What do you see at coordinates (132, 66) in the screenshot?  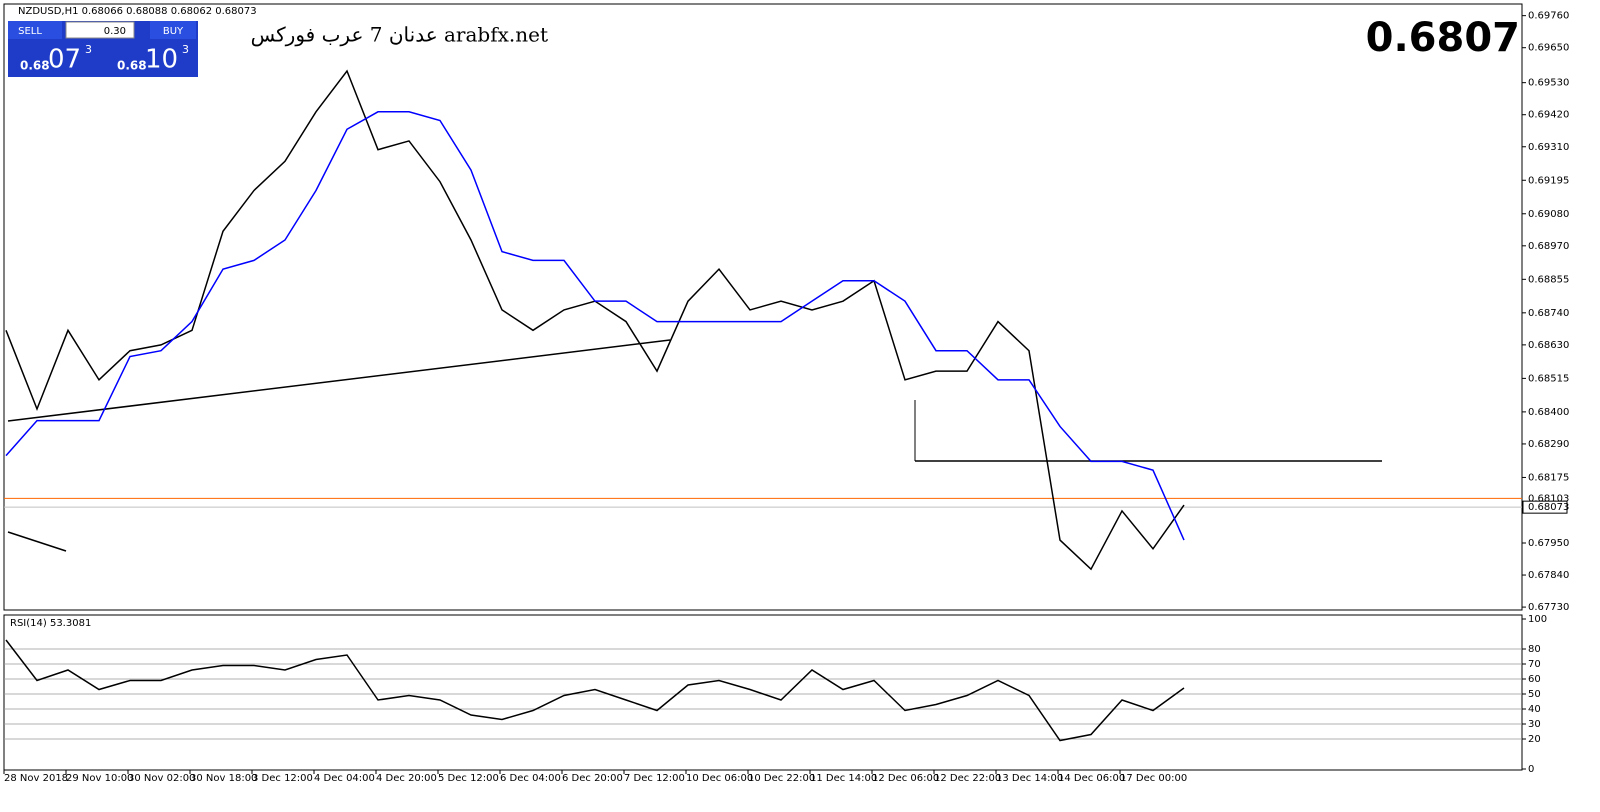 I see `buy-prefix: 0.68` at bounding box center [132, 66].